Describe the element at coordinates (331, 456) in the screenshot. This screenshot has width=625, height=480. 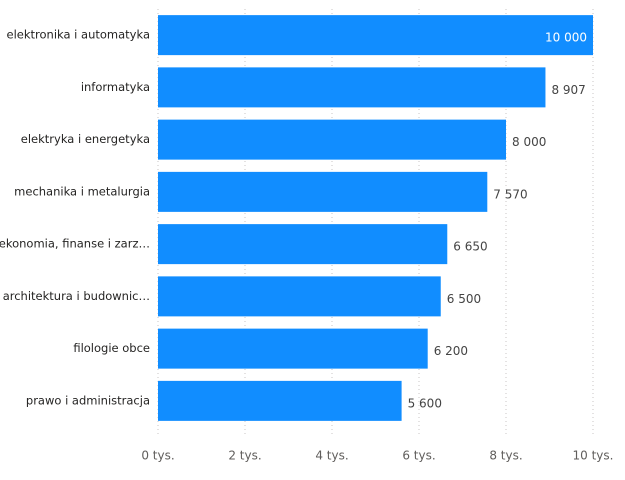
I see `x-tick-label: 4 tys.` at that location.